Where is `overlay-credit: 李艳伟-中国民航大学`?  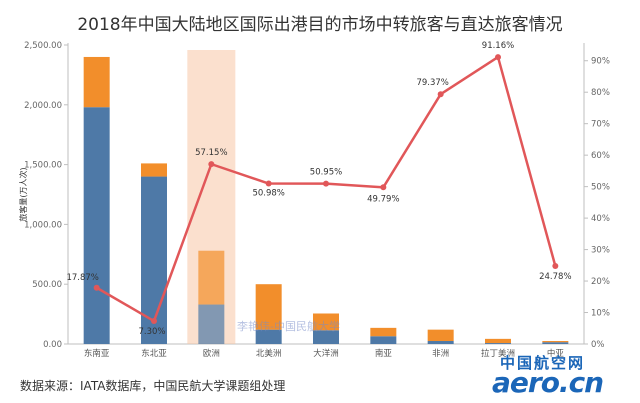
overlay-credit: 李艳伟-中国民航大学 is located at coordinates (288, 326).